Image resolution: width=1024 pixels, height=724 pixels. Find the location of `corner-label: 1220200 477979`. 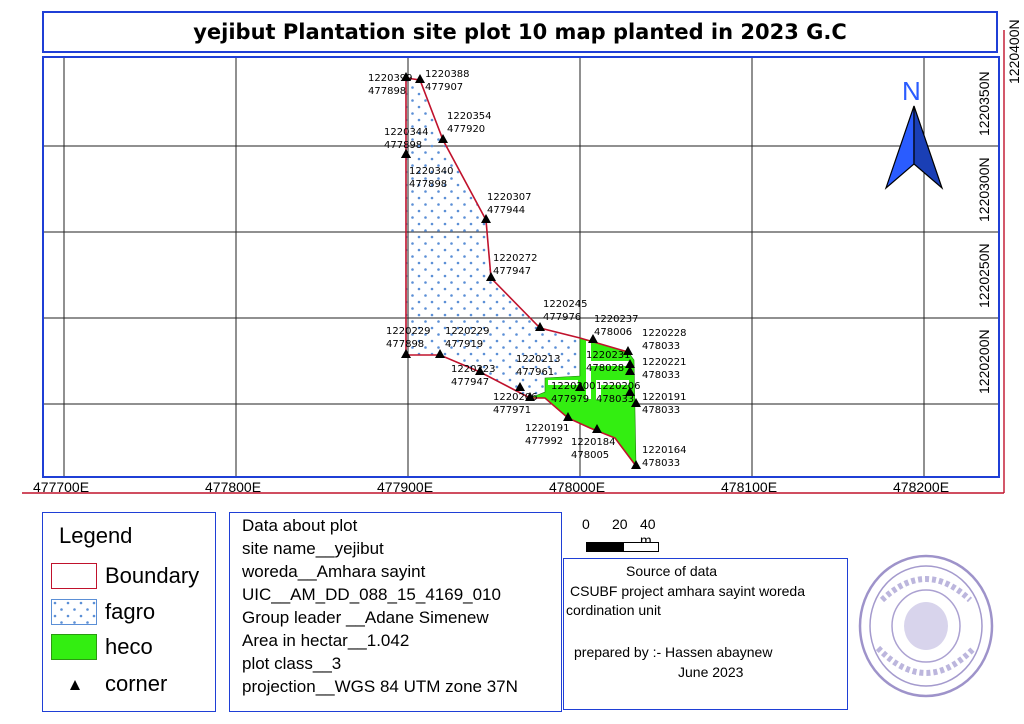

corner-label: 1220200 477979 is located at coordinates (573, 393).